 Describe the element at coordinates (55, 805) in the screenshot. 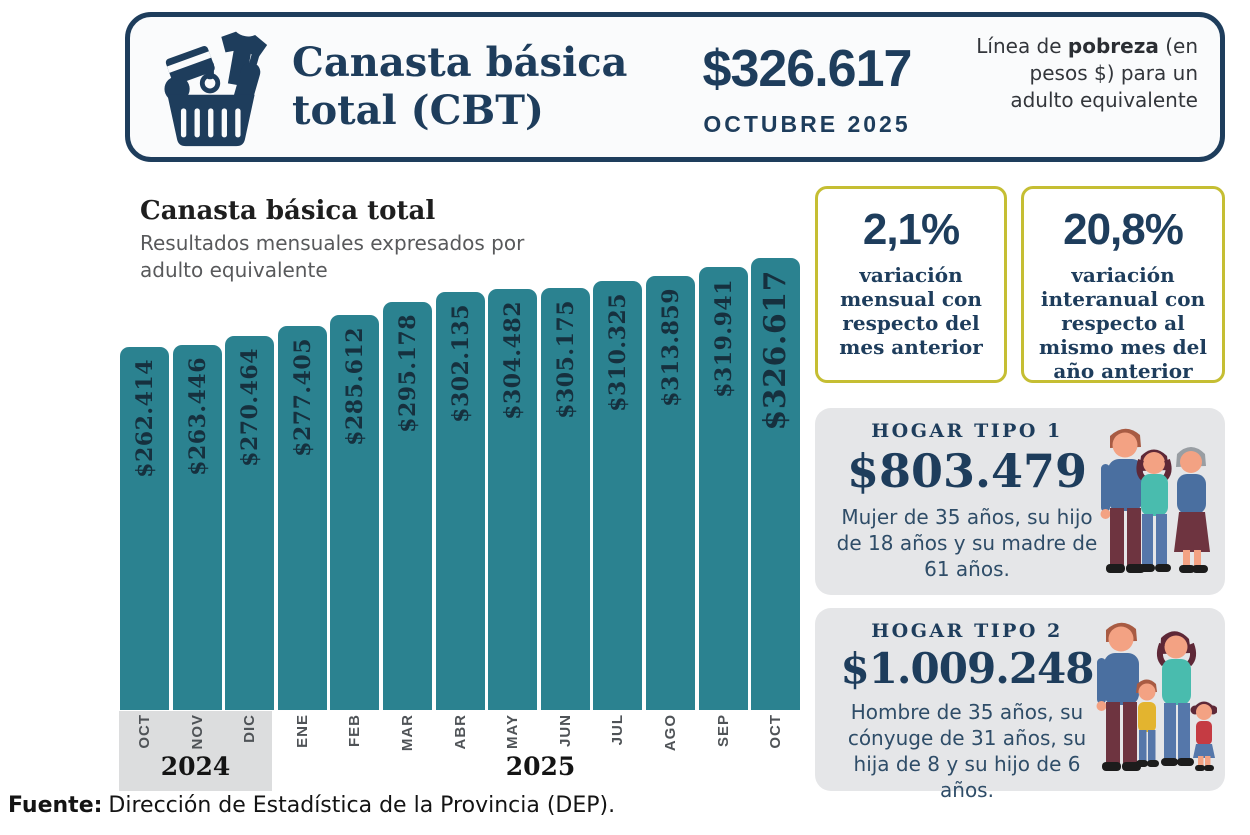

I see `source-label: Fuente:` at that location.